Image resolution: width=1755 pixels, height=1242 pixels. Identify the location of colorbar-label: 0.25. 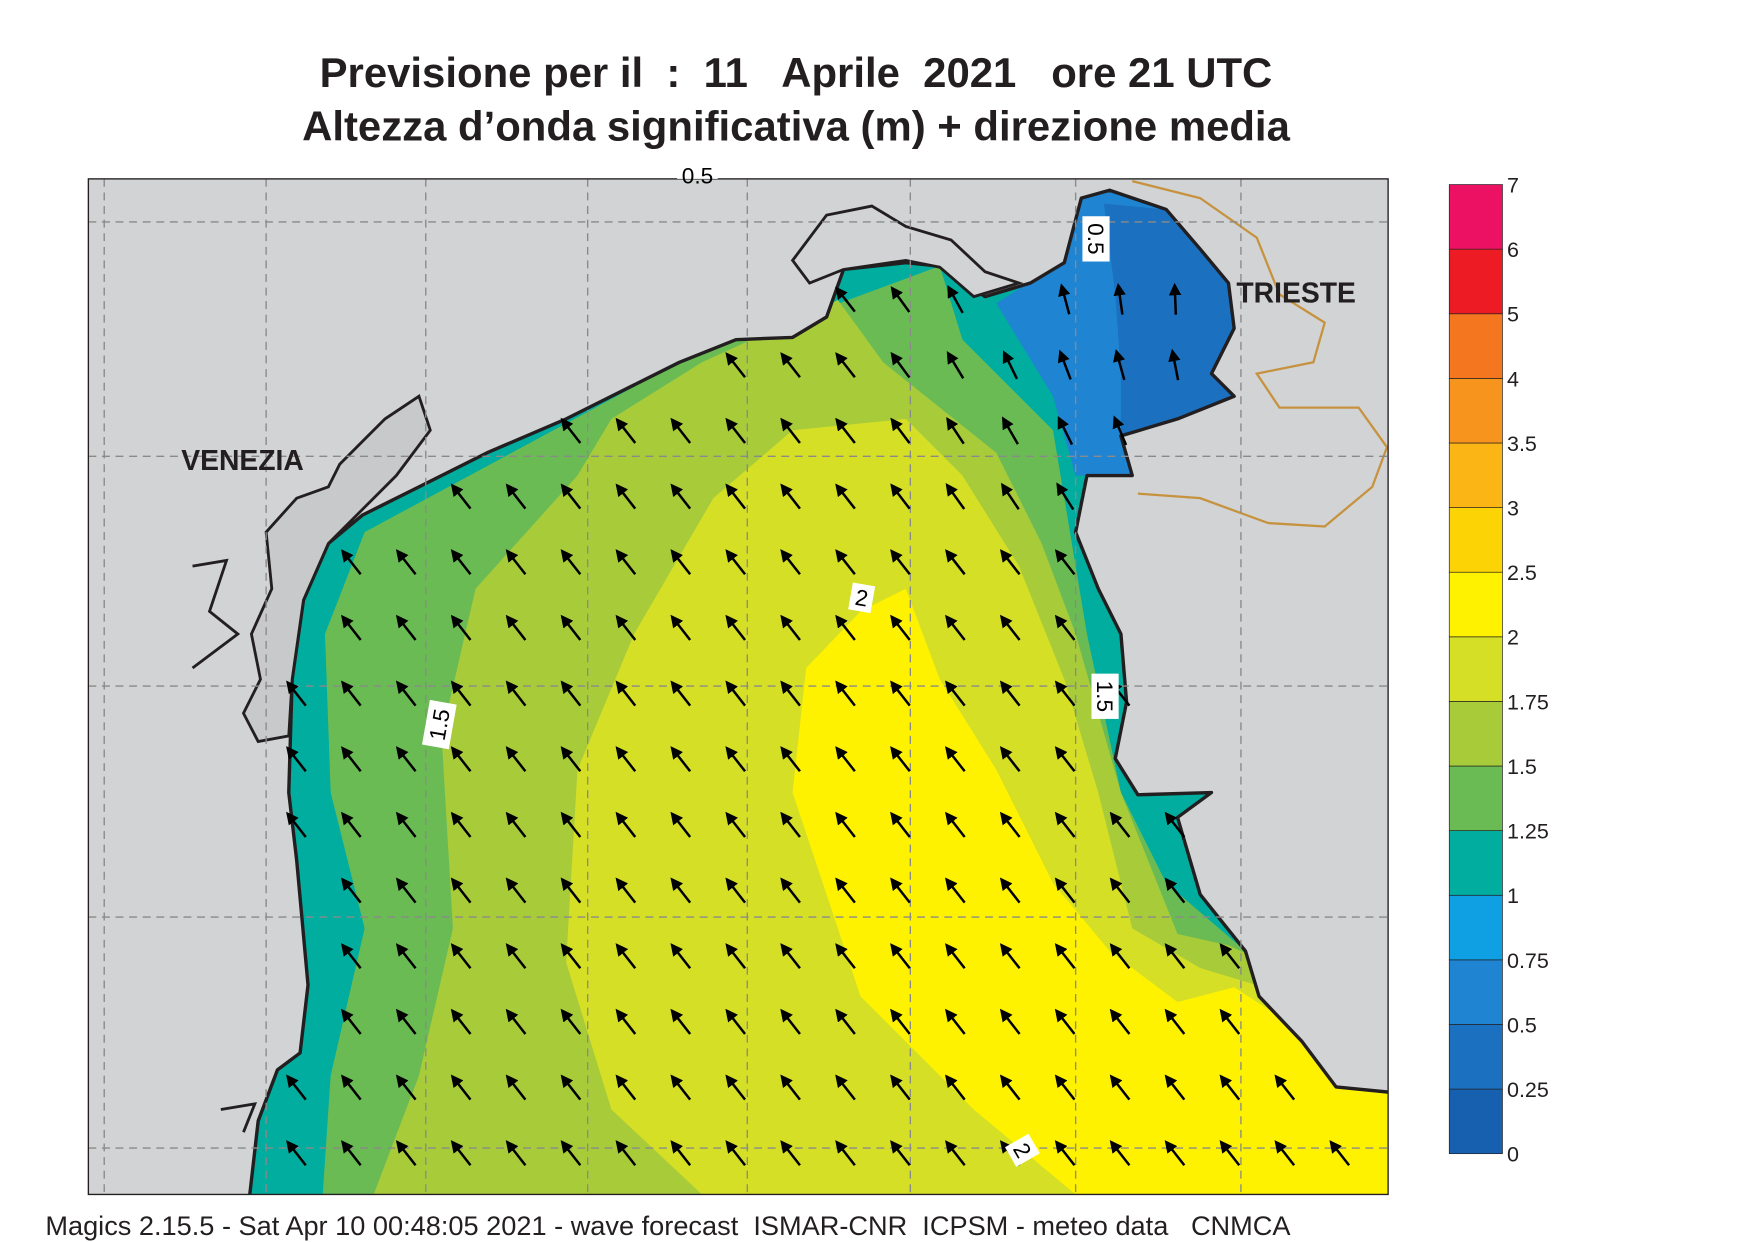
(1528, 1090).